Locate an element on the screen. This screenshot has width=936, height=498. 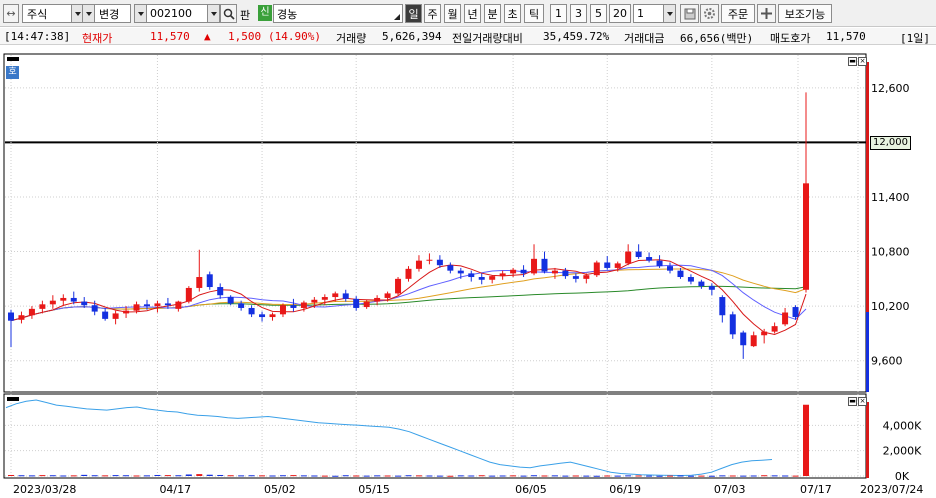
magnifier-icon is located at coordinates (228, 13).